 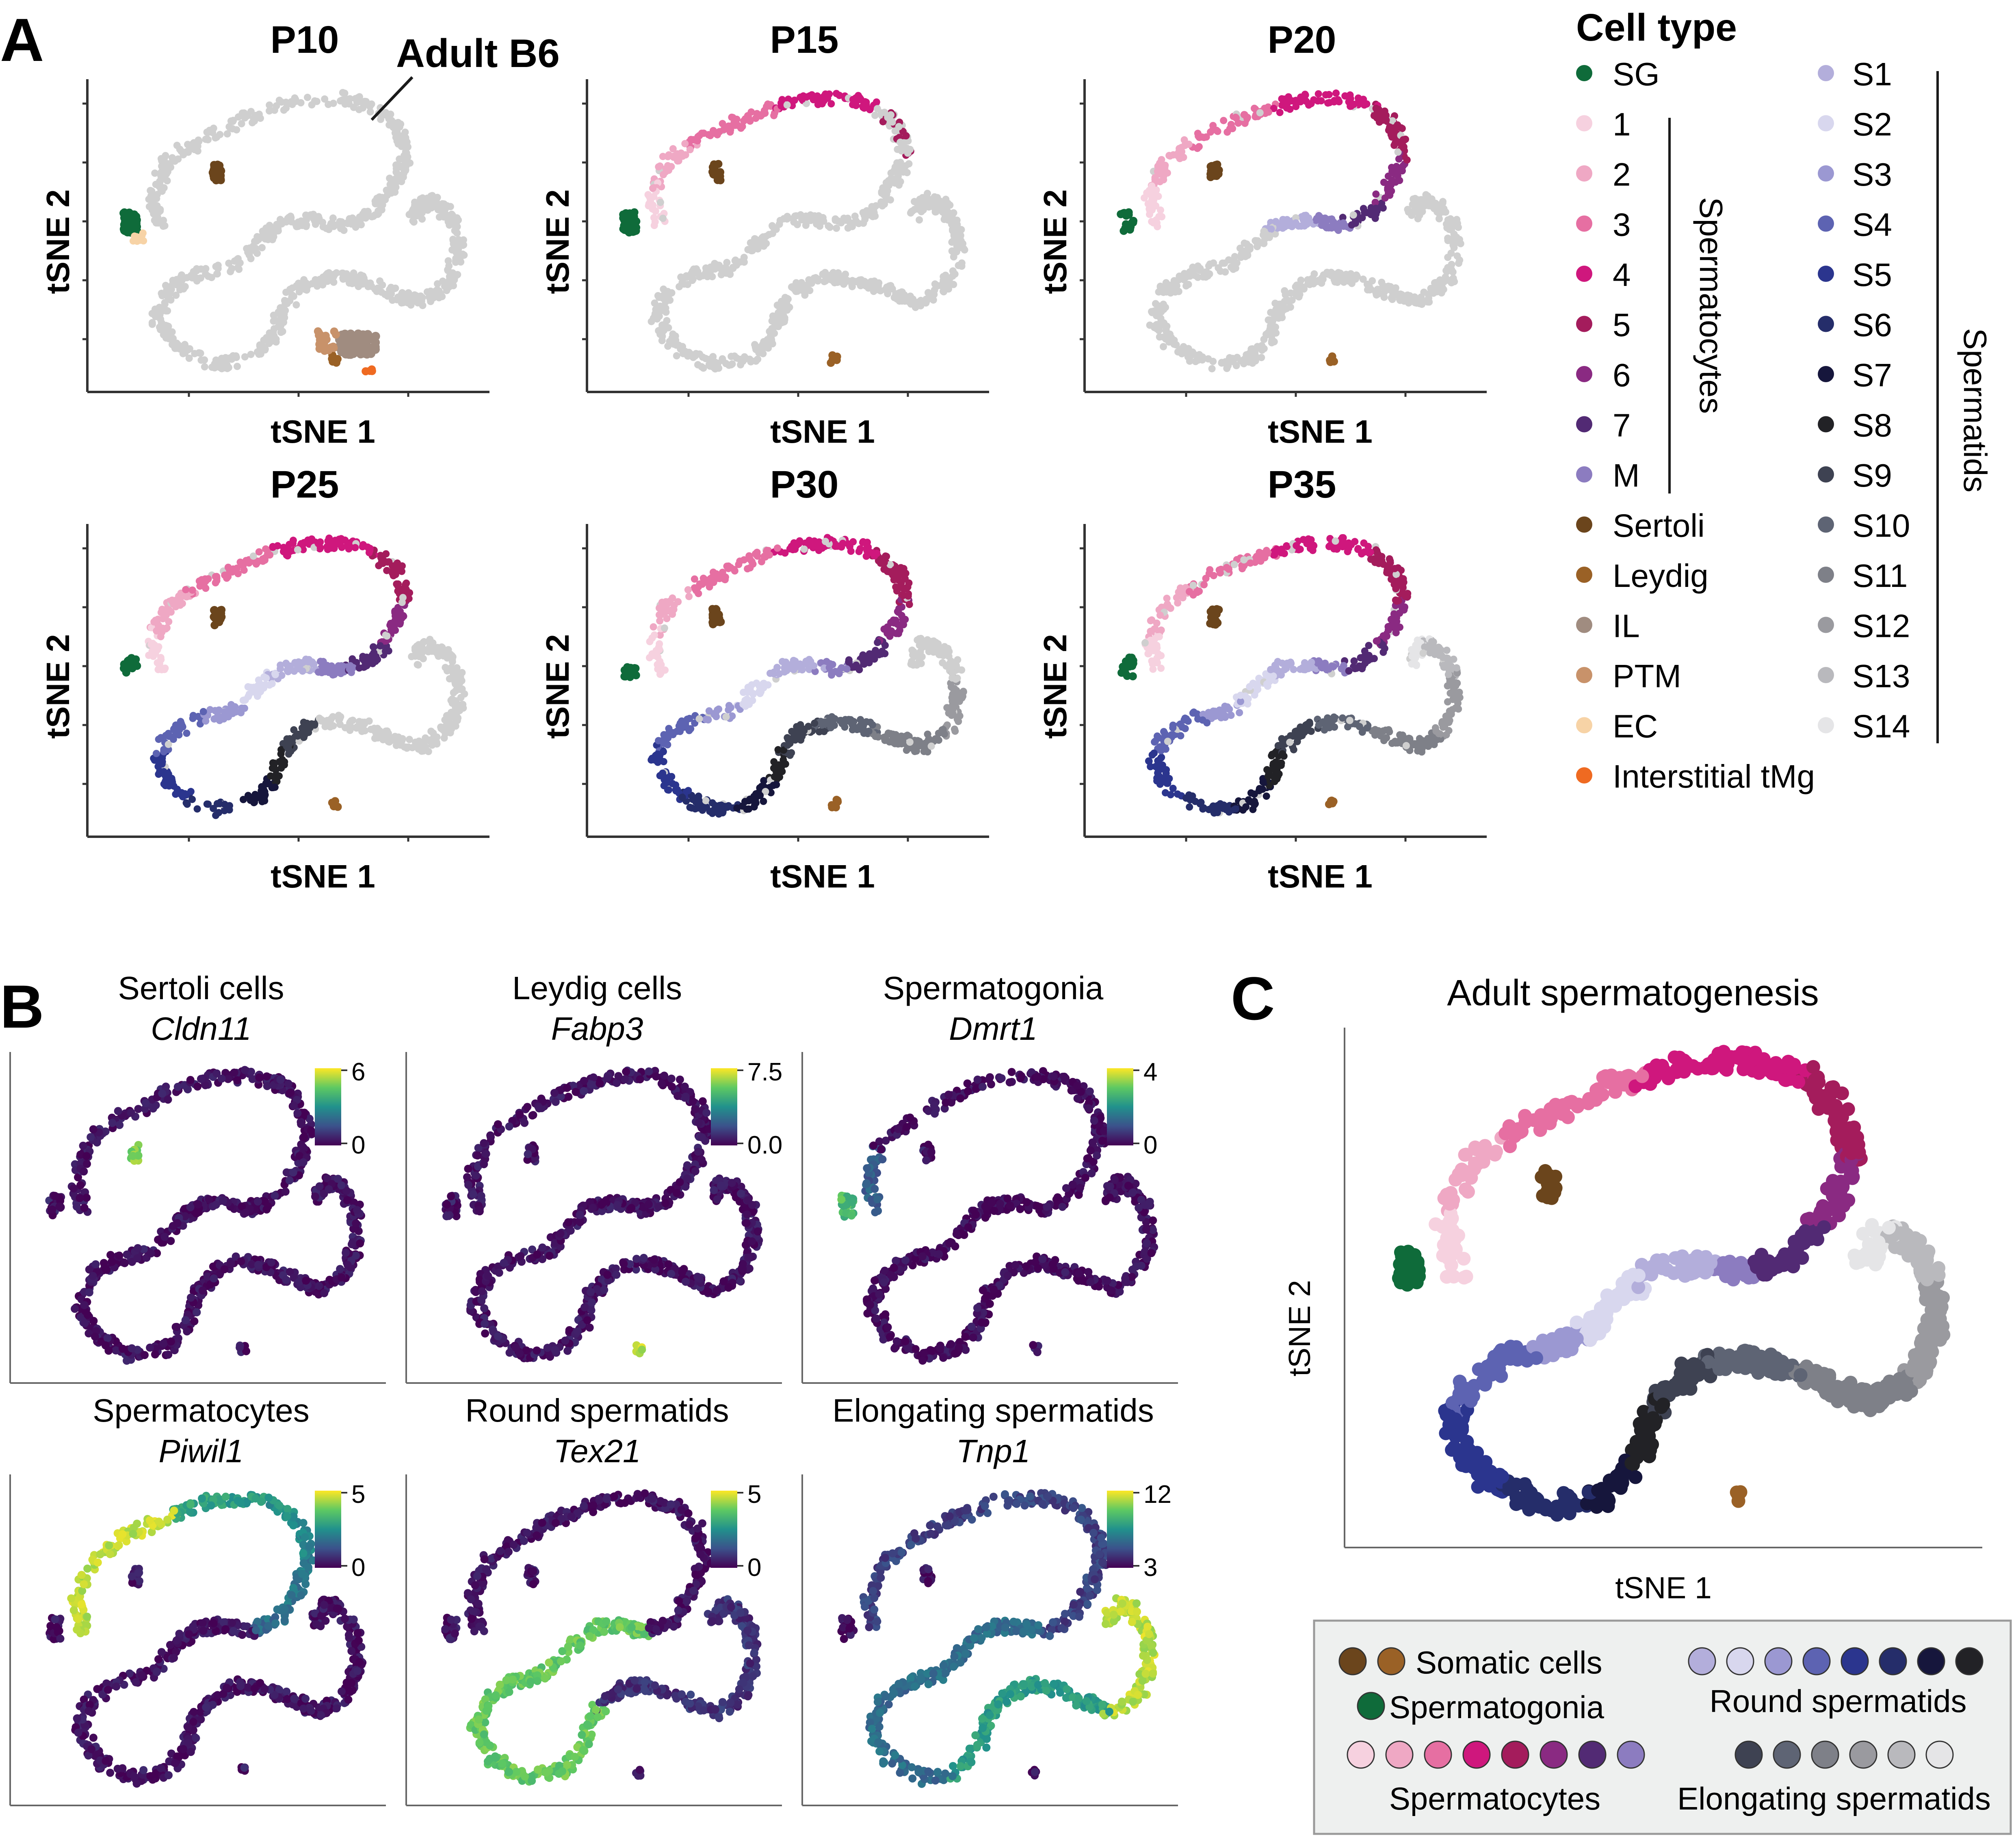 What do you see at coordinates (22, 40) in the screenshot?
I see `panel-letter-a: A` at bounding box center [22, 40].